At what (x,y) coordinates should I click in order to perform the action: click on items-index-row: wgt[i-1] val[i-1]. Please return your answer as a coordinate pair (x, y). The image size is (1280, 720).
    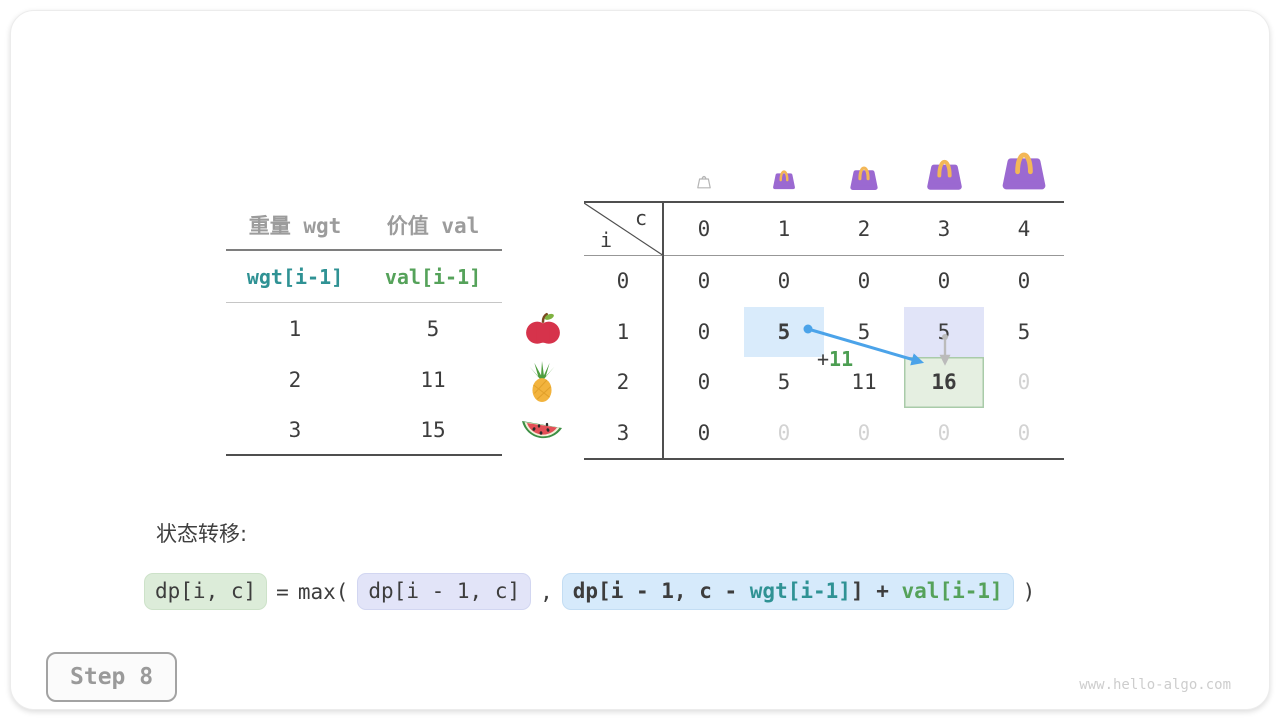
    Looking at the image, I should click on (364, 277).